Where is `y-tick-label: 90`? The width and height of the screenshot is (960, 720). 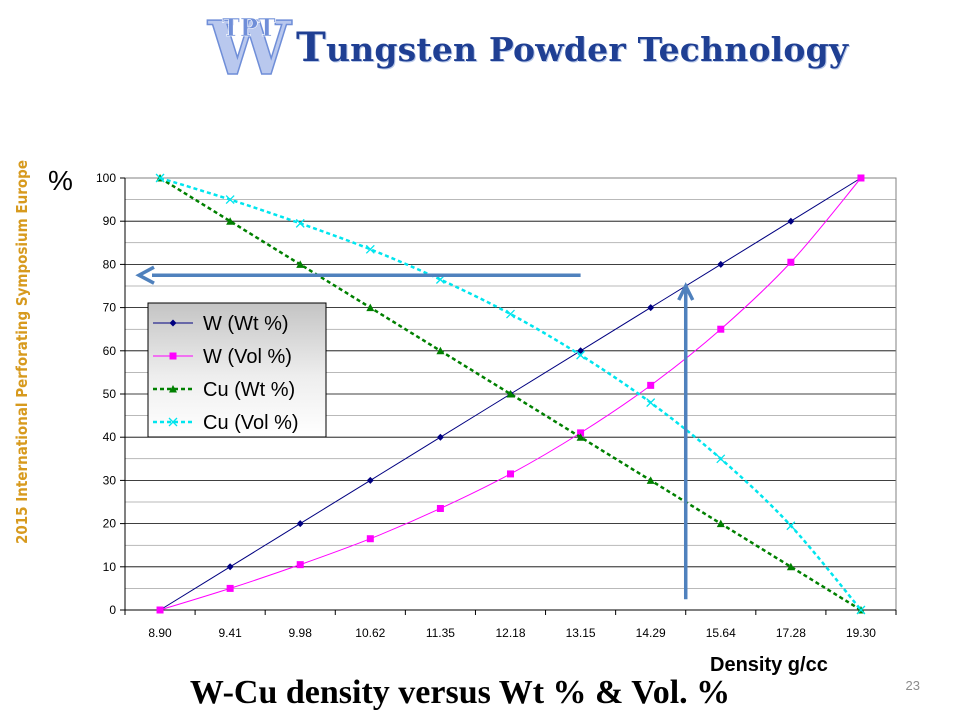 y-tick-label: 90 is located at coordinates (110, 221).